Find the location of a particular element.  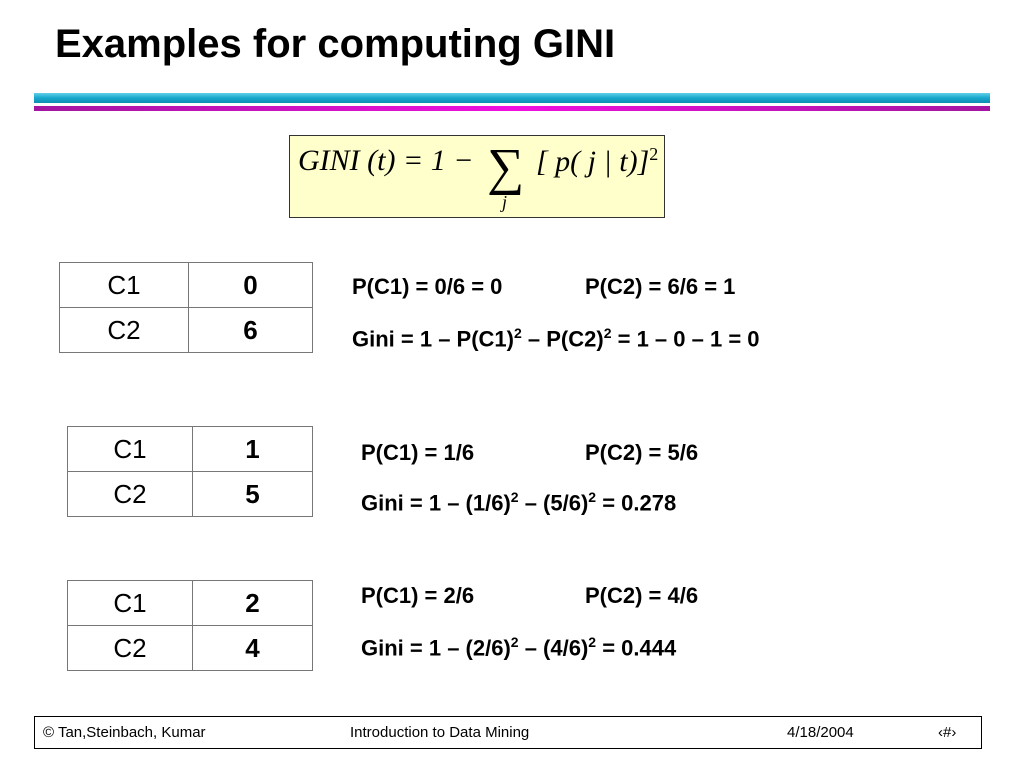

table-row: C2 6 is located at coordinates (186, 330).